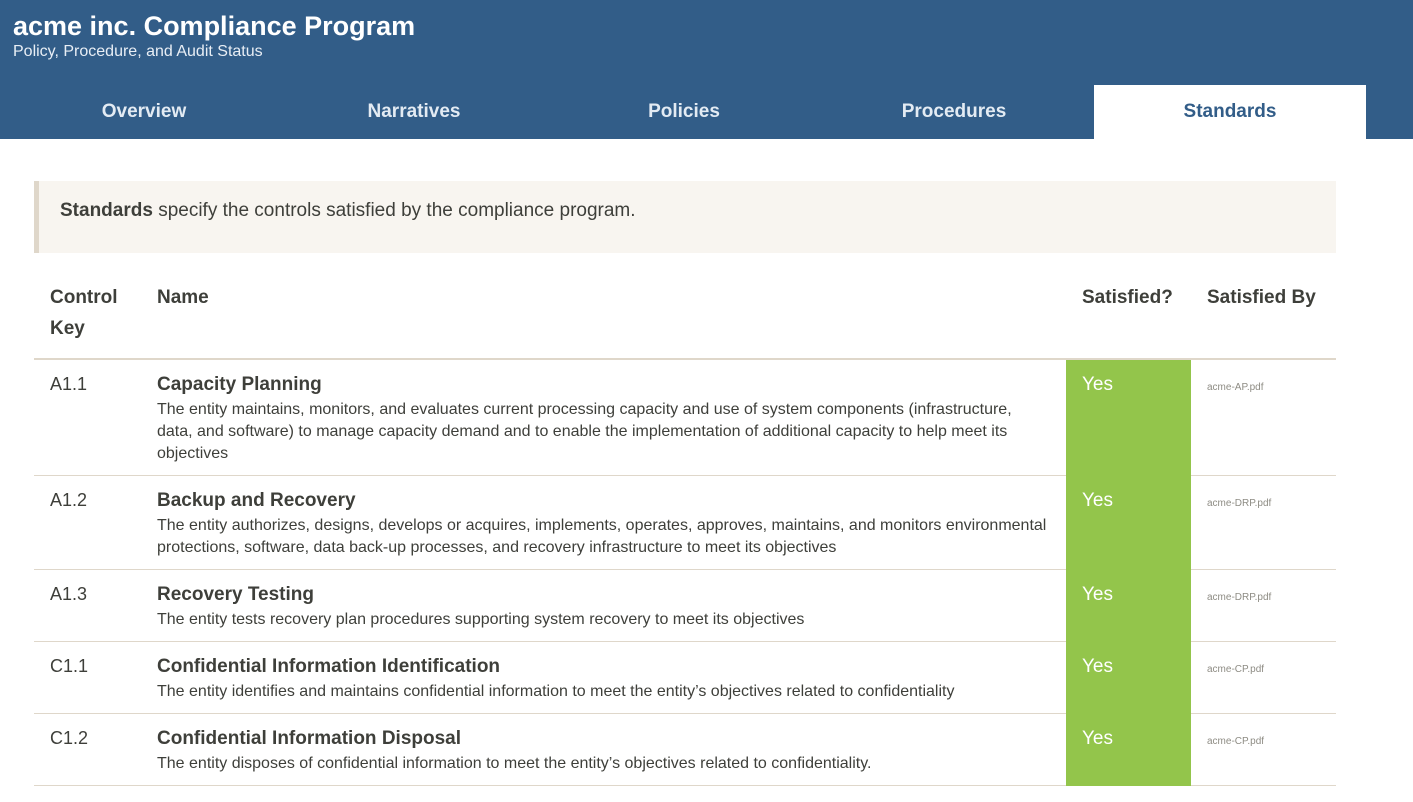  Describe the element at coordinates (1263, 417) in the screenshot. I see `satisfied-by-cell: acme-AP.pdf` at that location.